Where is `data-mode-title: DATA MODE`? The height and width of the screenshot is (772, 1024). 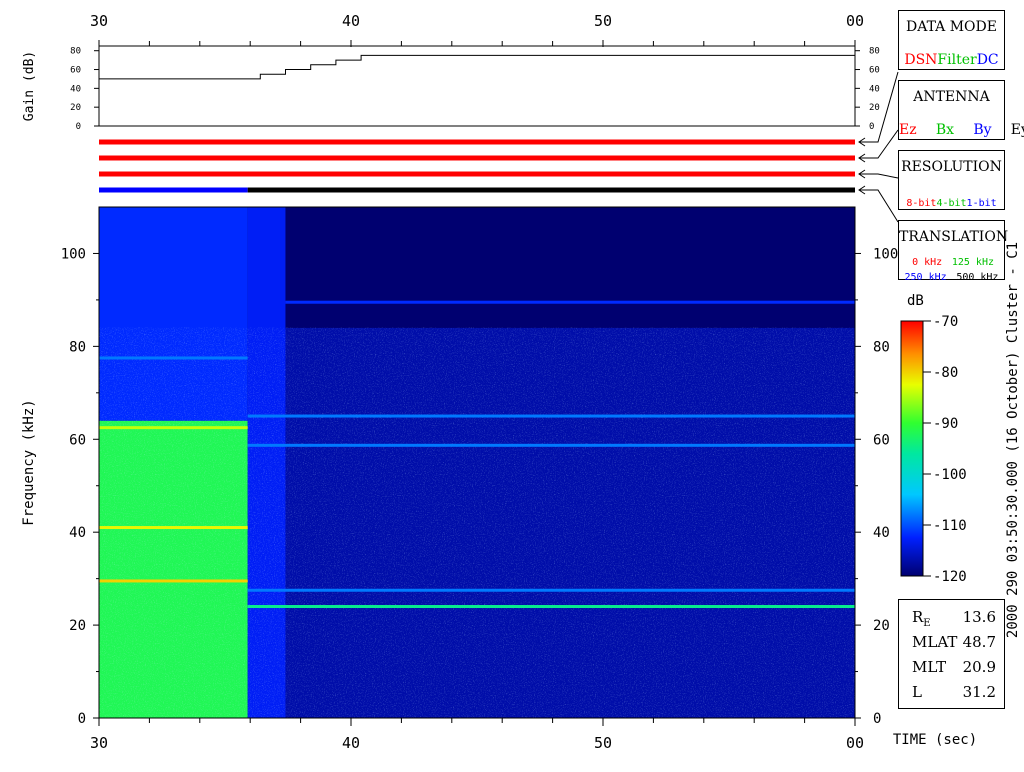 data-mode-title: DATA MODE is located at coordinates (951, 27).